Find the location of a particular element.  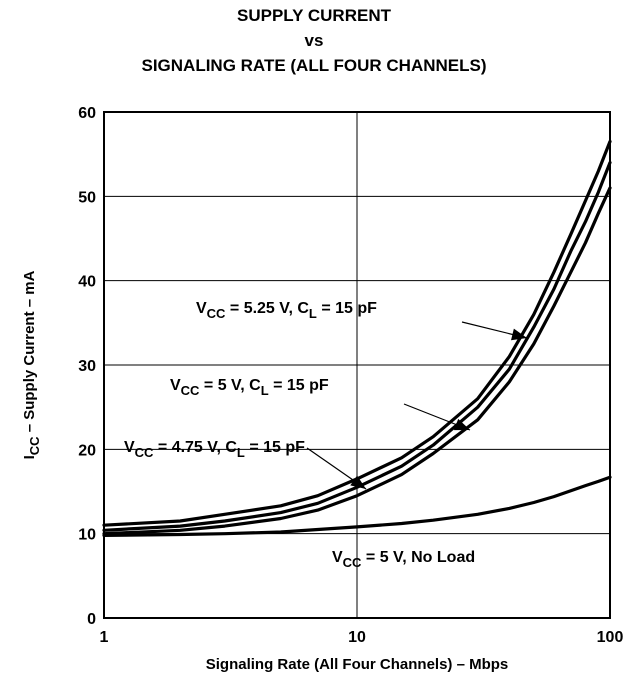

chart-title-line-3: SIGNALING RATE (ALL FOUR CHANNELS) is located at coordinates (314, 65).